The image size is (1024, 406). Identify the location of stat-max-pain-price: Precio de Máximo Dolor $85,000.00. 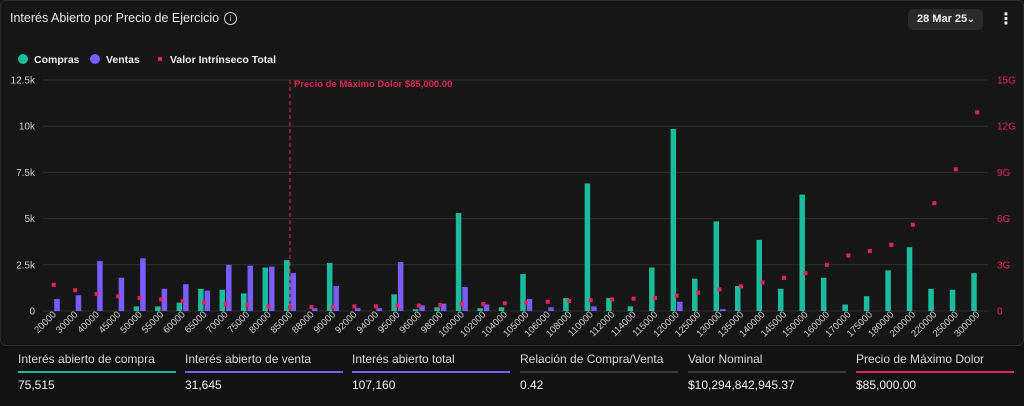
(935, 372).